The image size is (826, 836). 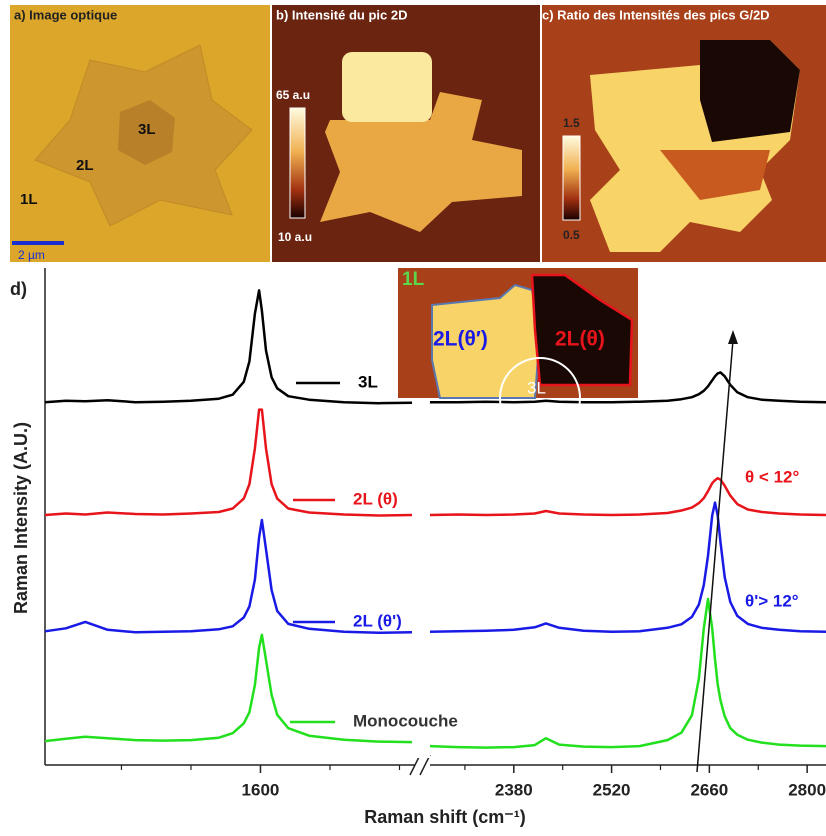 What do you see at coordinates (750, 91) in the screenshot?
I see `flake-dark` at bounding box center [750, 91].